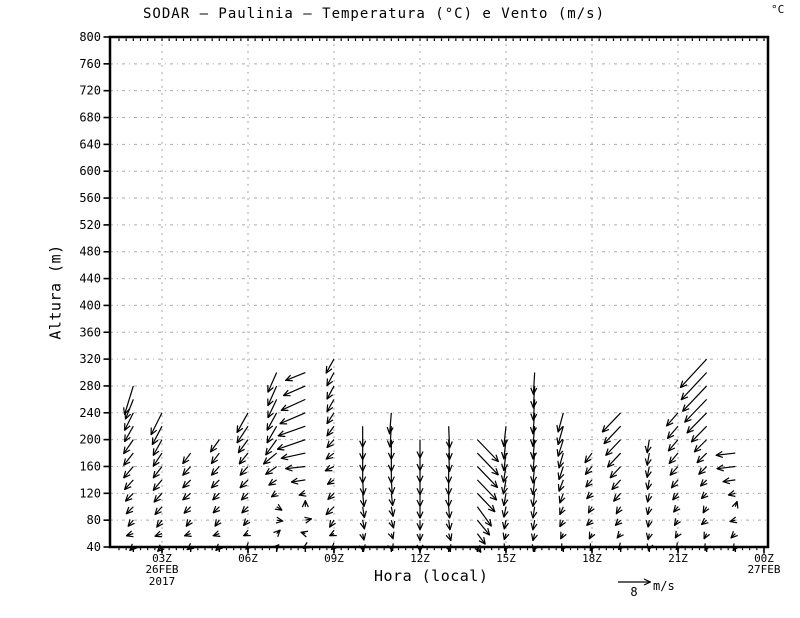  Describe the element at coordinates (90, 64) in the screenshot. I see `y-tick-label: 760` at that location.